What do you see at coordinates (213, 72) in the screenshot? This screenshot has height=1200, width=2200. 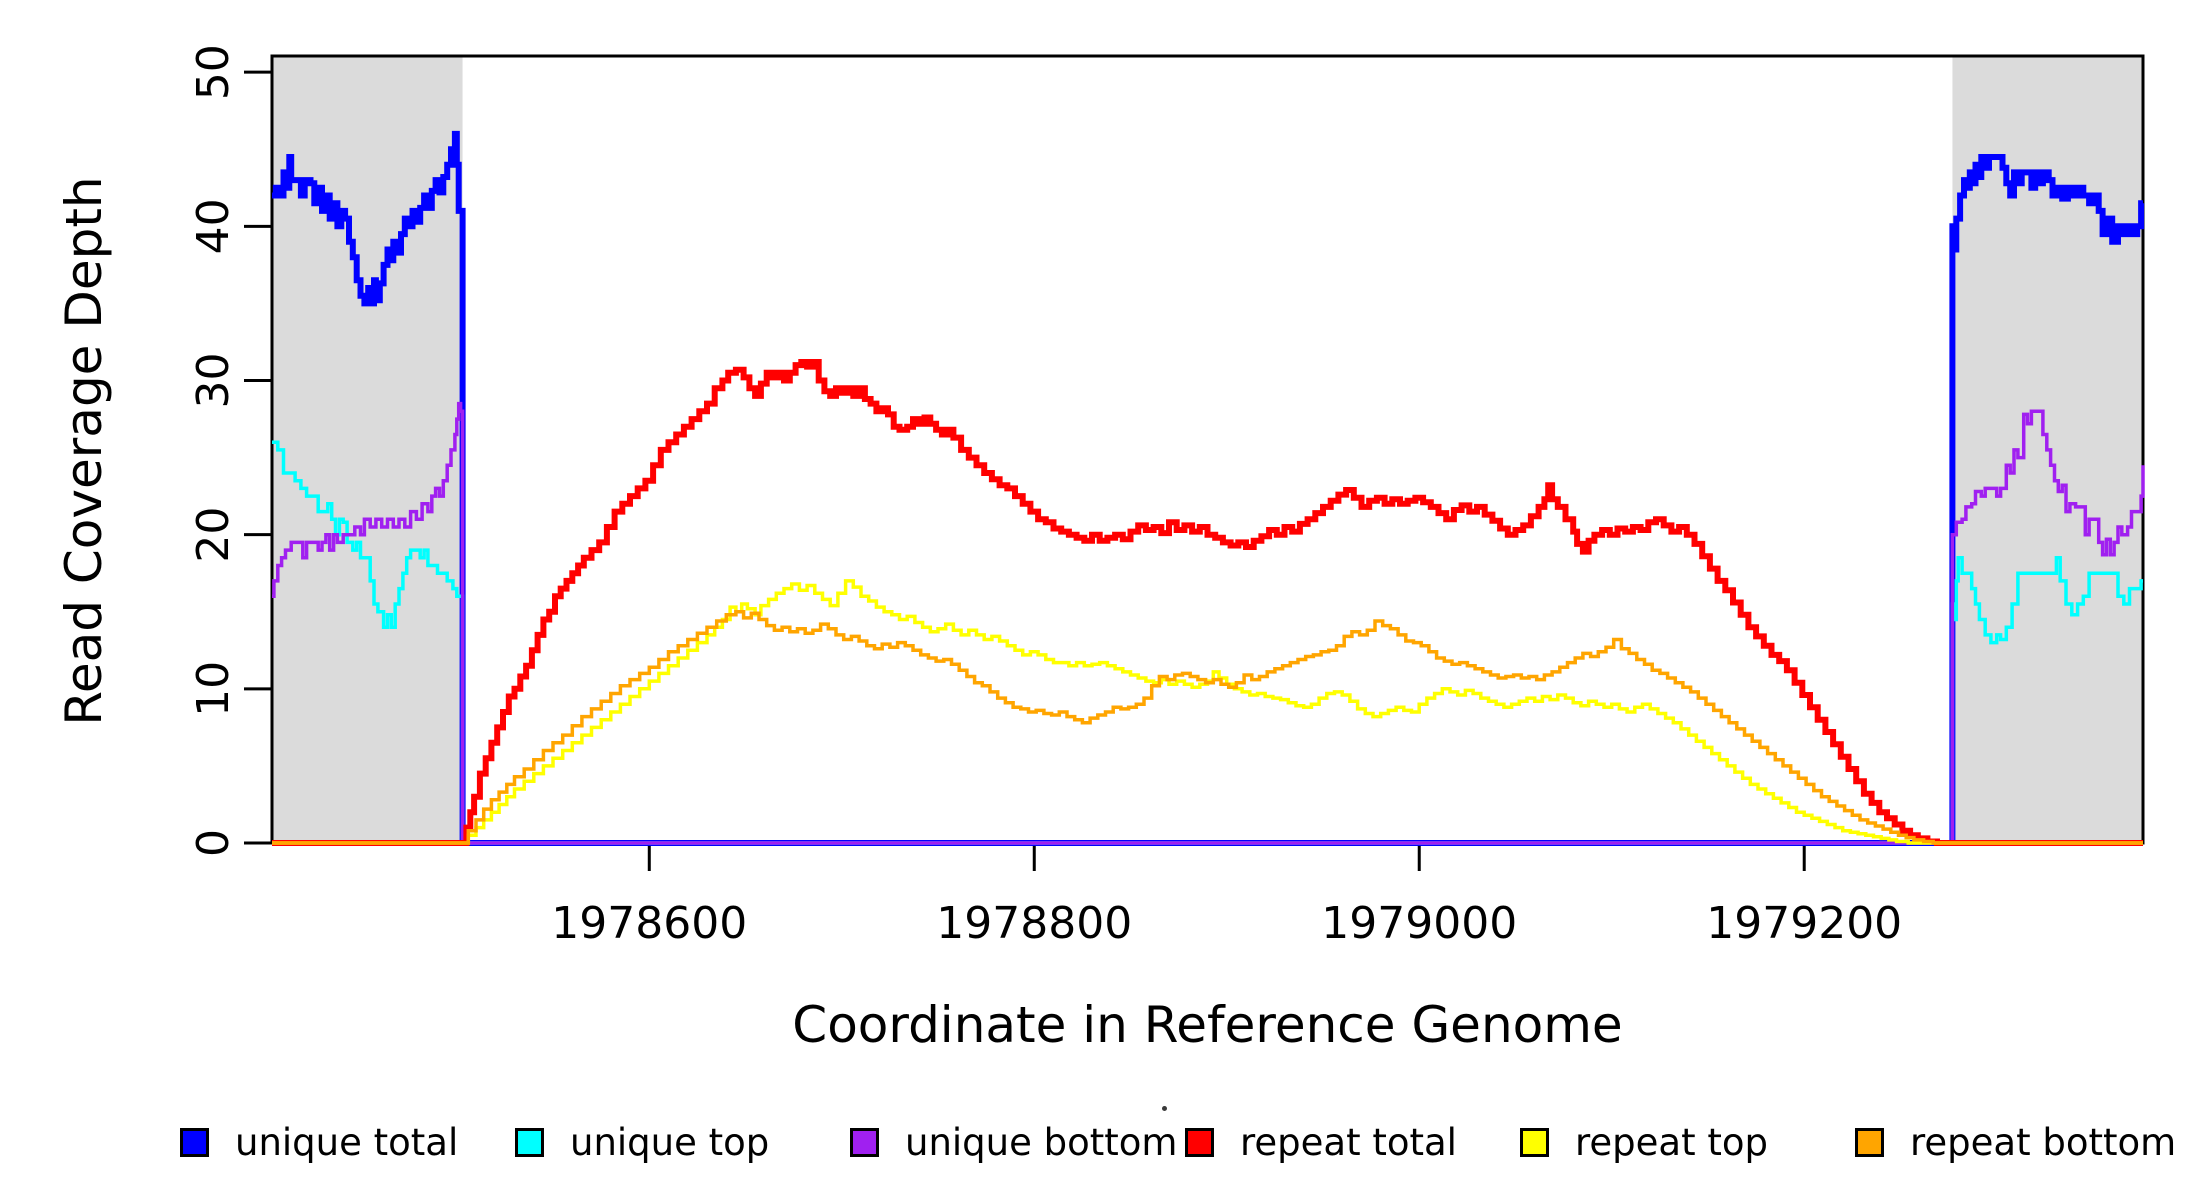 I see `y-tick-label: 50` at bounding box center [213, 72].